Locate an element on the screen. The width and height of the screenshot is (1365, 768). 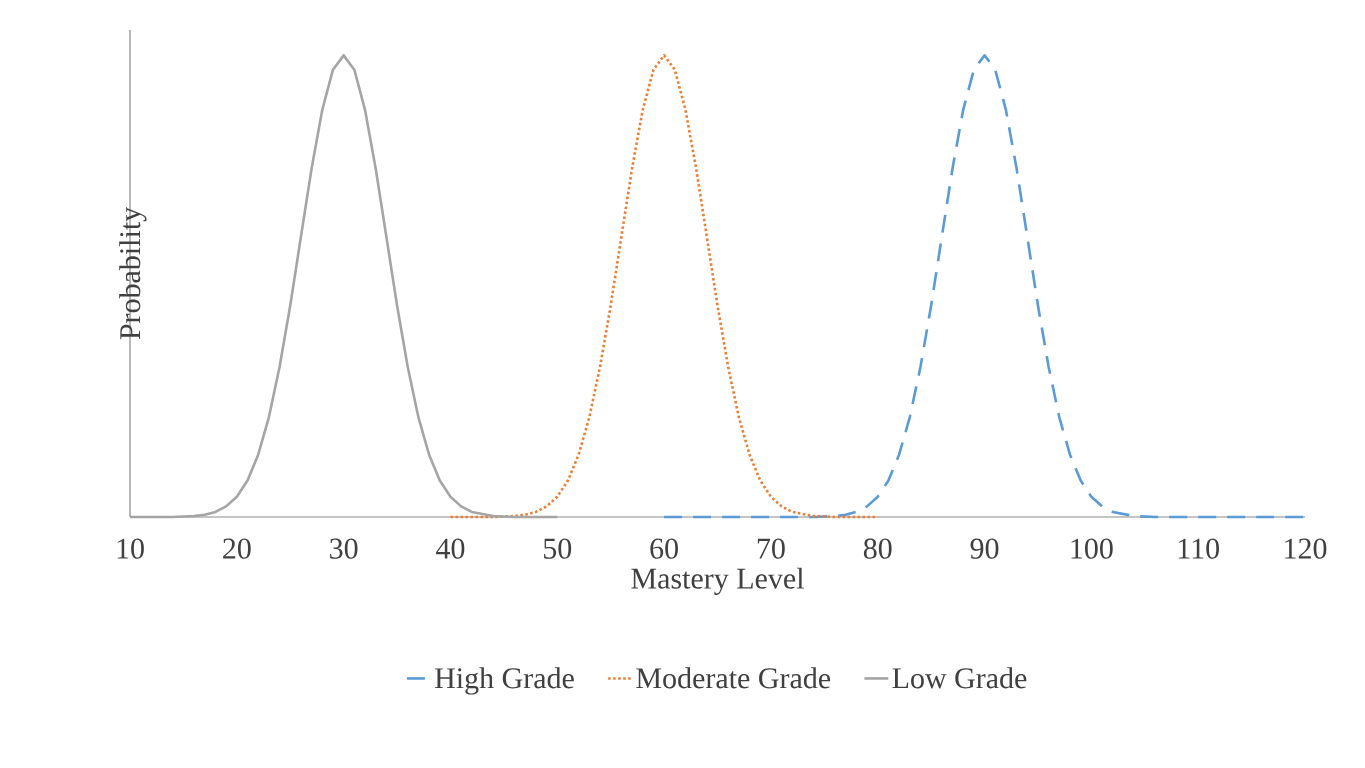
x-tick-label: 50 is located at coordinates (558, 548).